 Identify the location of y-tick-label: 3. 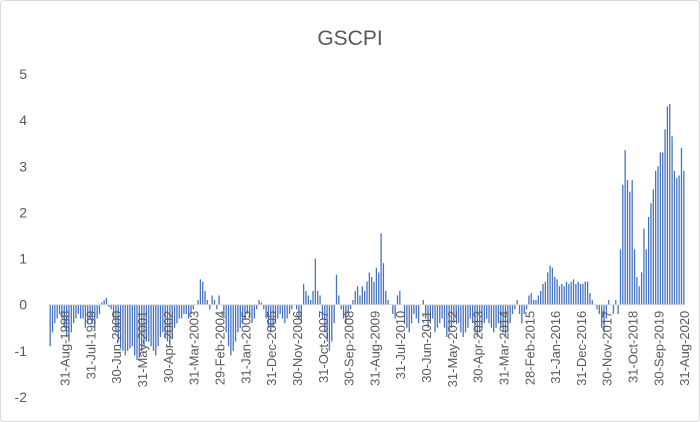
(23, 166).